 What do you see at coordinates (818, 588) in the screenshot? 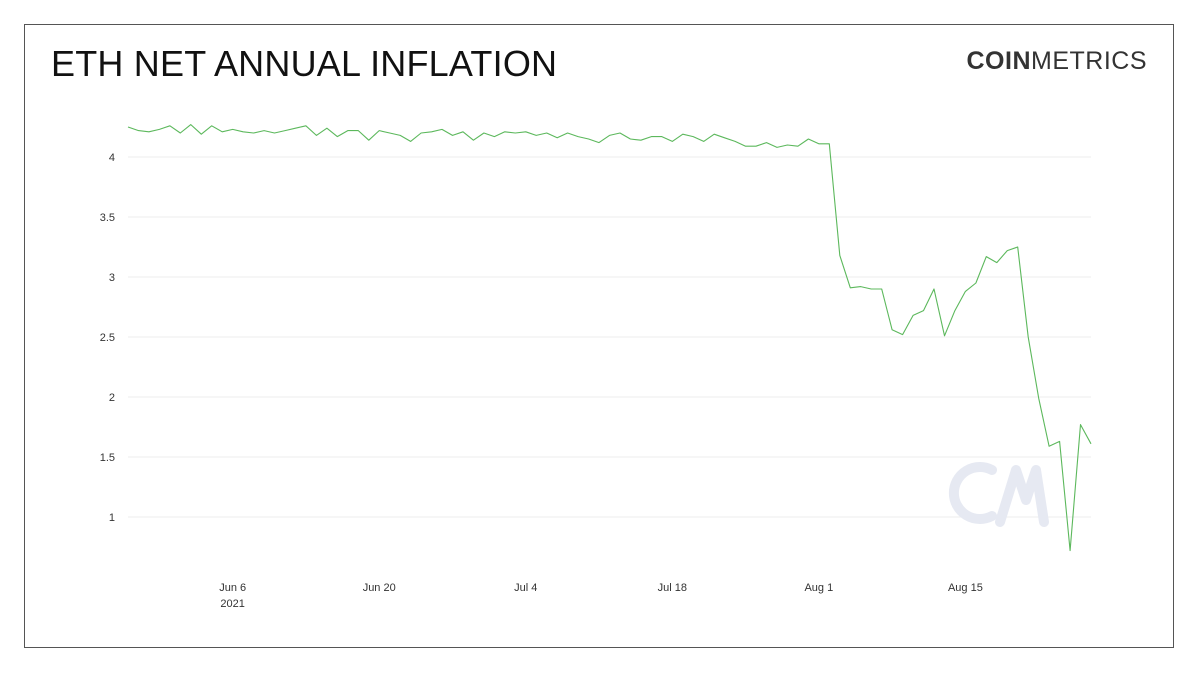
I see `x-tick-label: Aug 1` at bounding box center [818, 588].